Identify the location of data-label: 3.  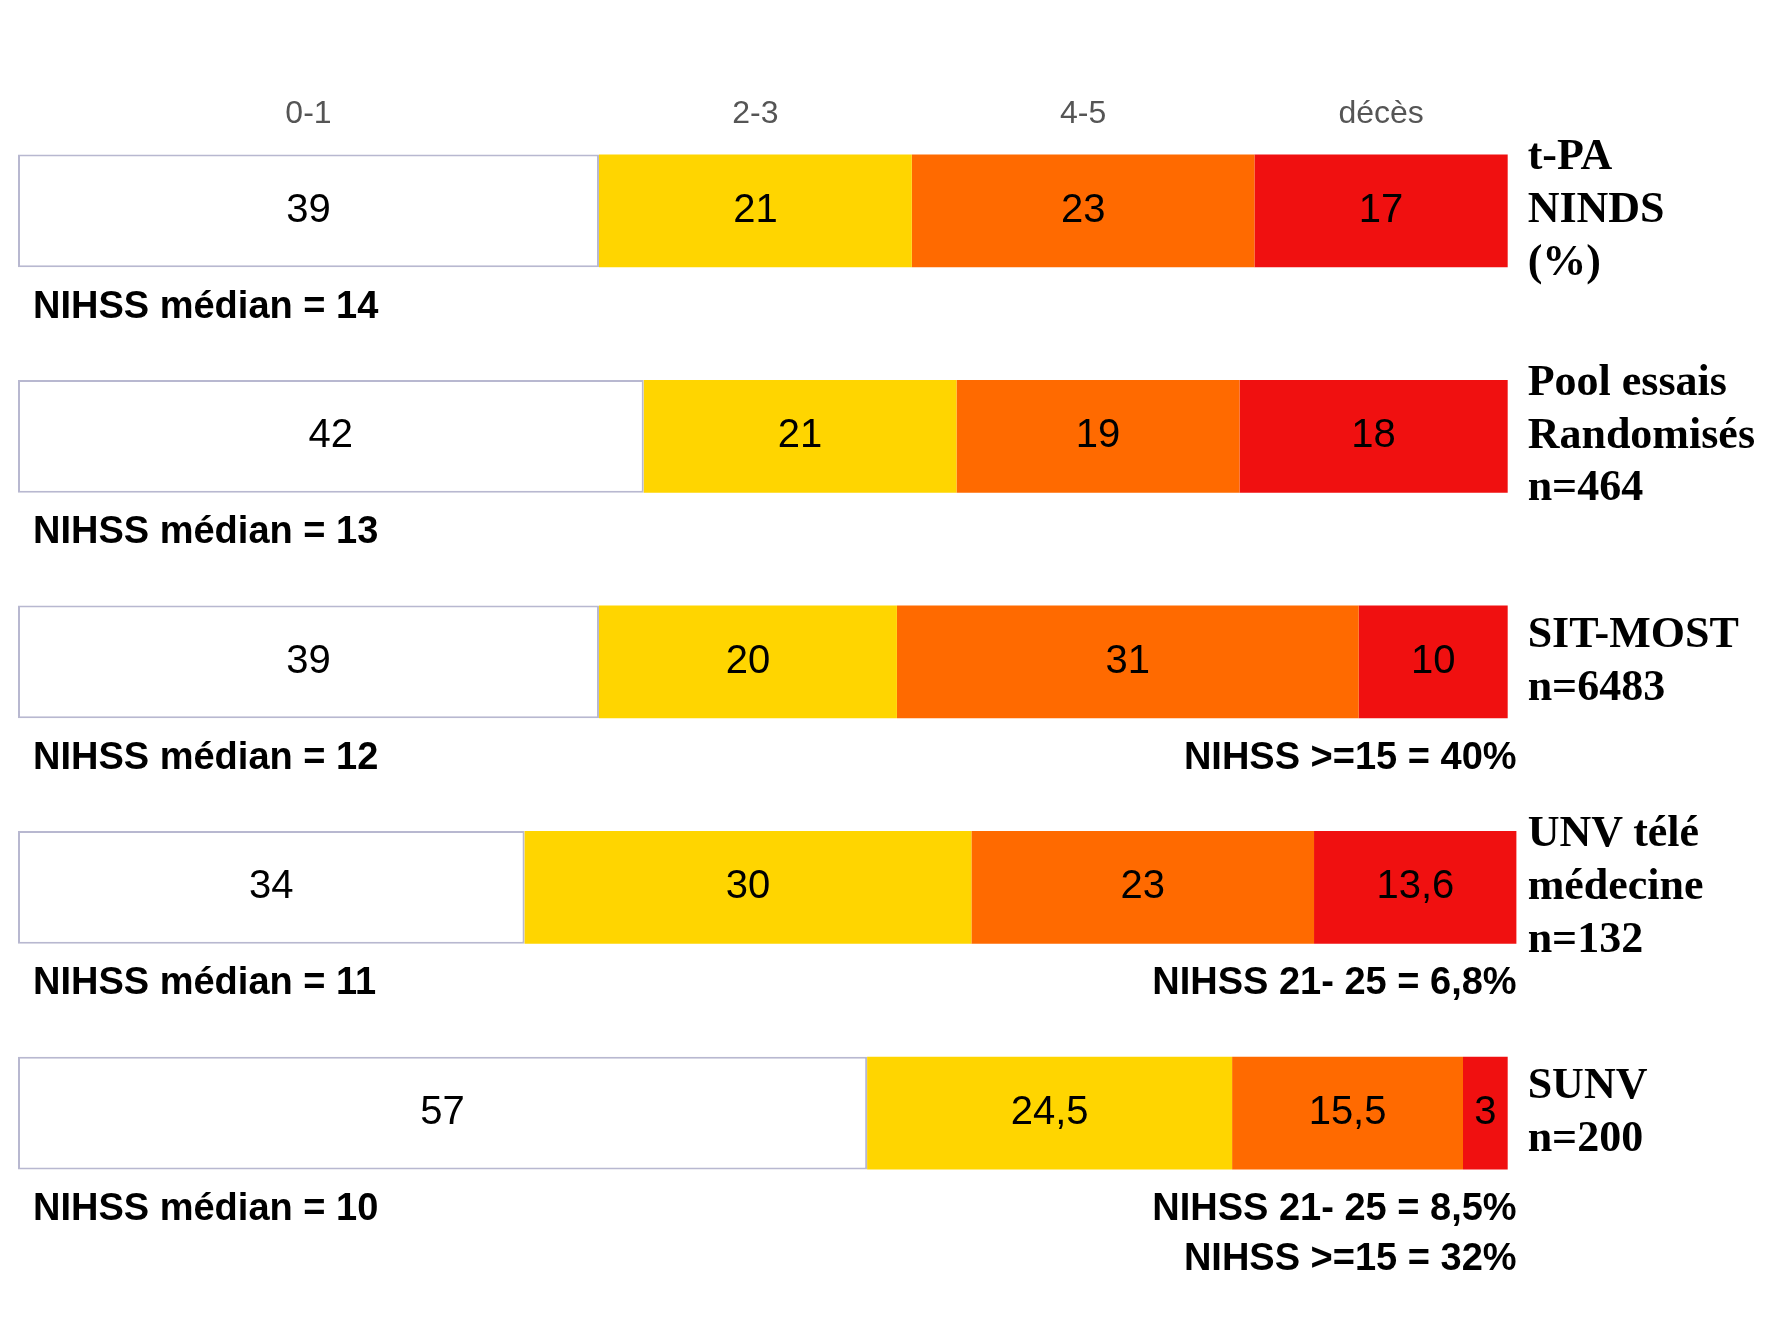
(1485, 1110).